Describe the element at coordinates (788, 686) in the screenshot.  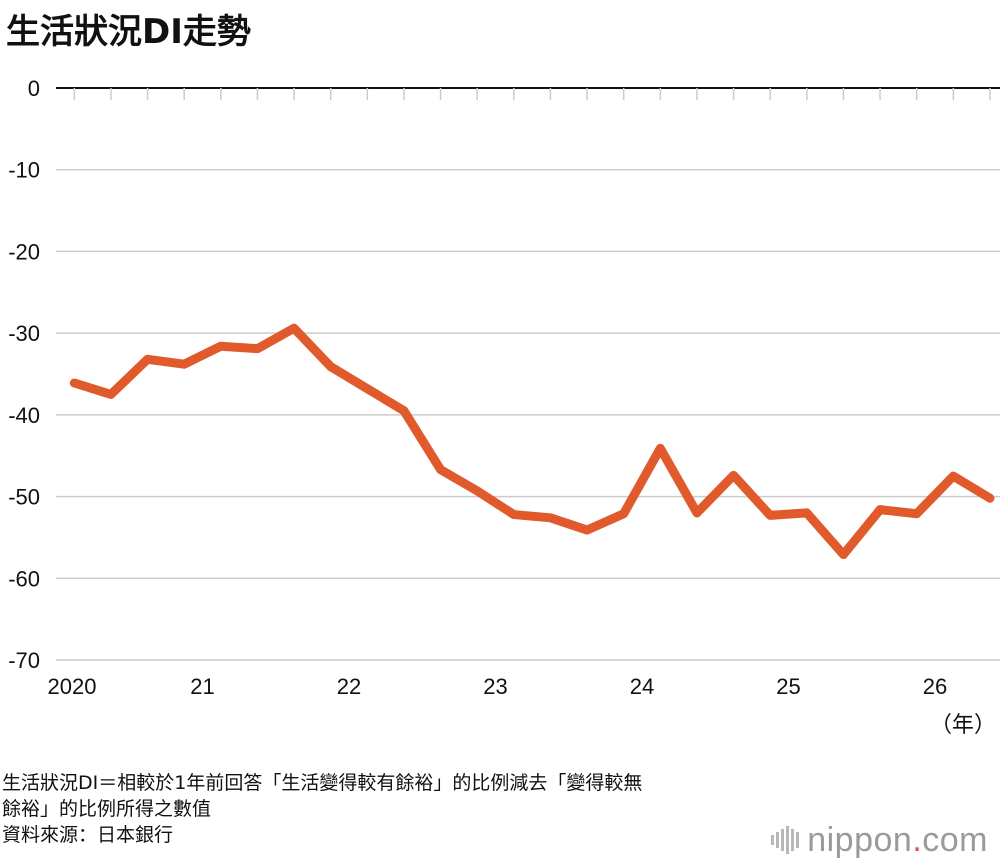
I see `x-tick-label: 25` at that location.